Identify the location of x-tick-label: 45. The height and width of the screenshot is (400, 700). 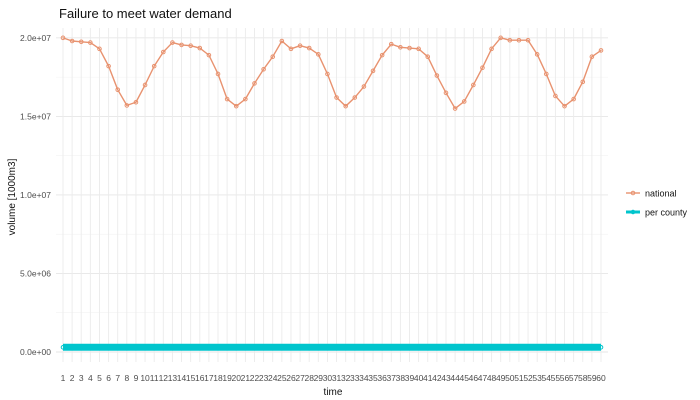
(464, 378).